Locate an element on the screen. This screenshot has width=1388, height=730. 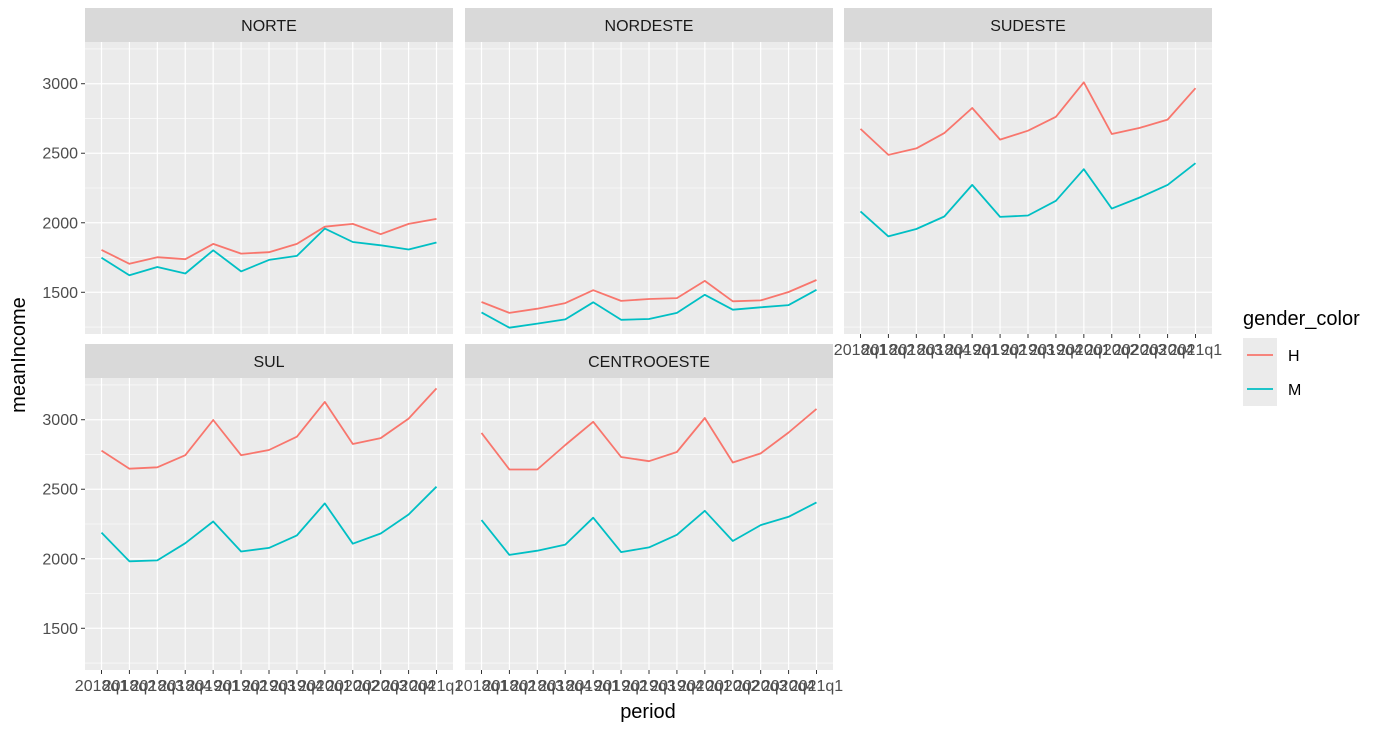
panel-sudeste: SUDESTE is located at coordinates (1028, 171).